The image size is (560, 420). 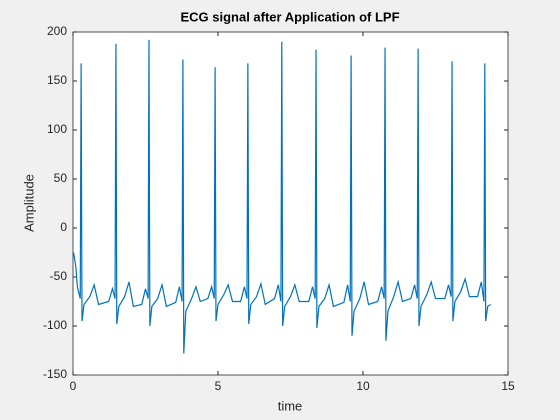 I want to click on y-tick-label: 200, so click(x=57, y=31).